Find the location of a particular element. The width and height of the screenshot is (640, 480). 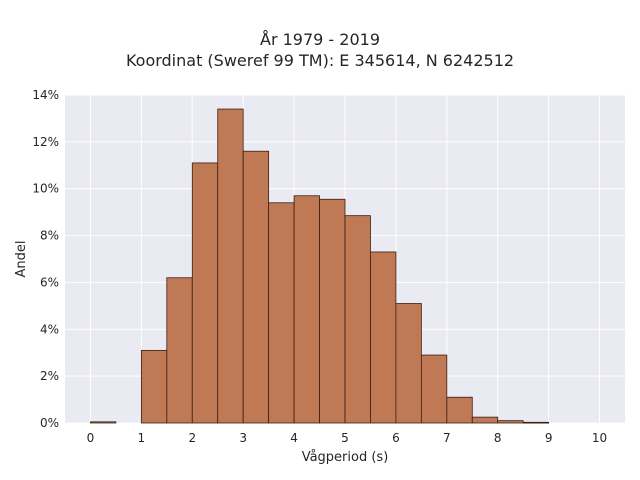

x-tick-label: 10 is located at coordinates (599, 438).